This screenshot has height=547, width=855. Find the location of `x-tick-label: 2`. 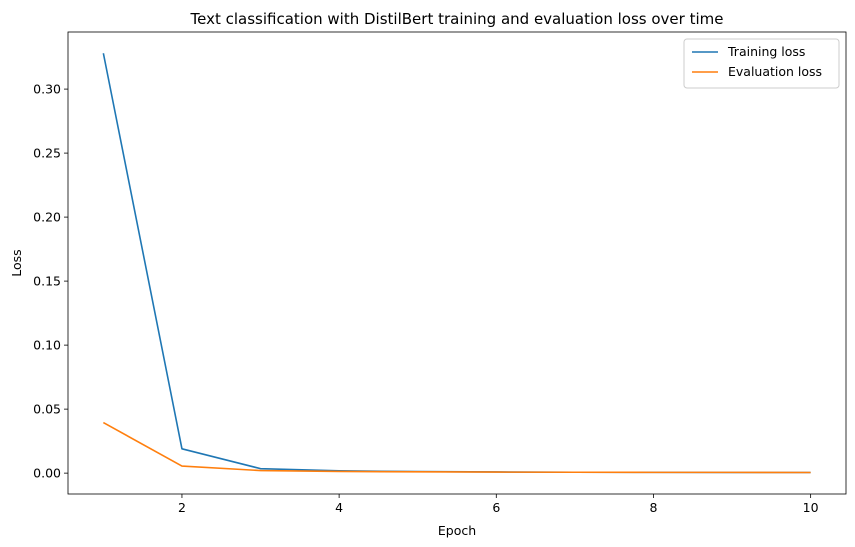

x-tick-label: 2 is located at coordinates (182, 507).